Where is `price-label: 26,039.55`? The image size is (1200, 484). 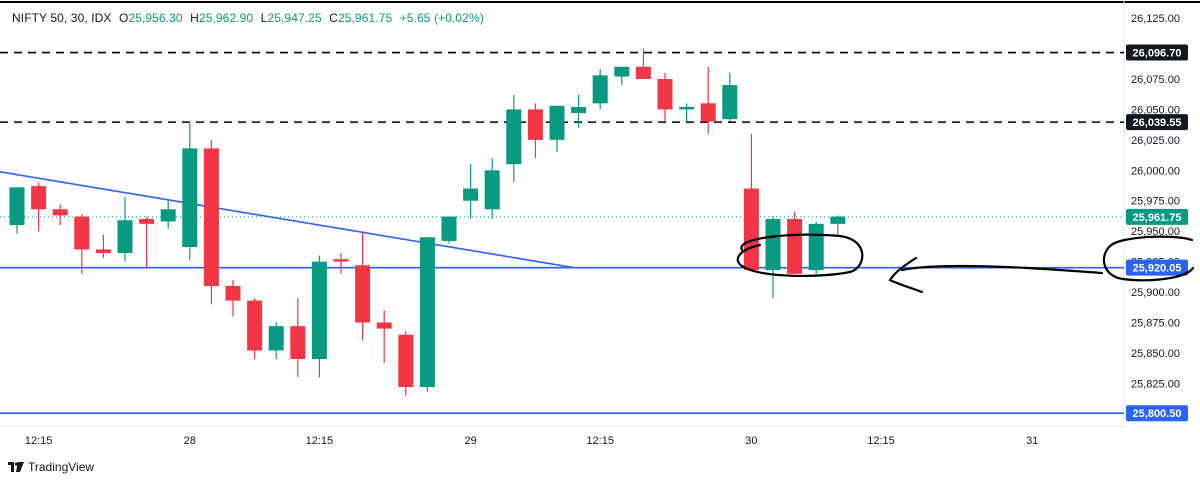 price-label: 26,039.55 is located at coordinates (1157, 123).